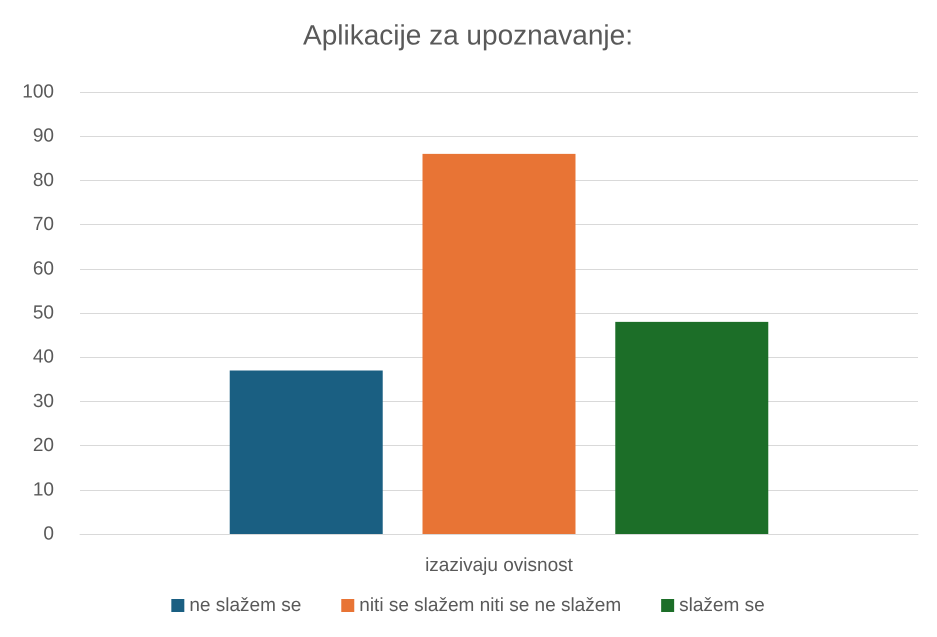 The height and width of the screenshot is (637, 937). Describe the element at coordinates (43, 180) in the screenshot. I see `y-tick-label: 80` at that location.